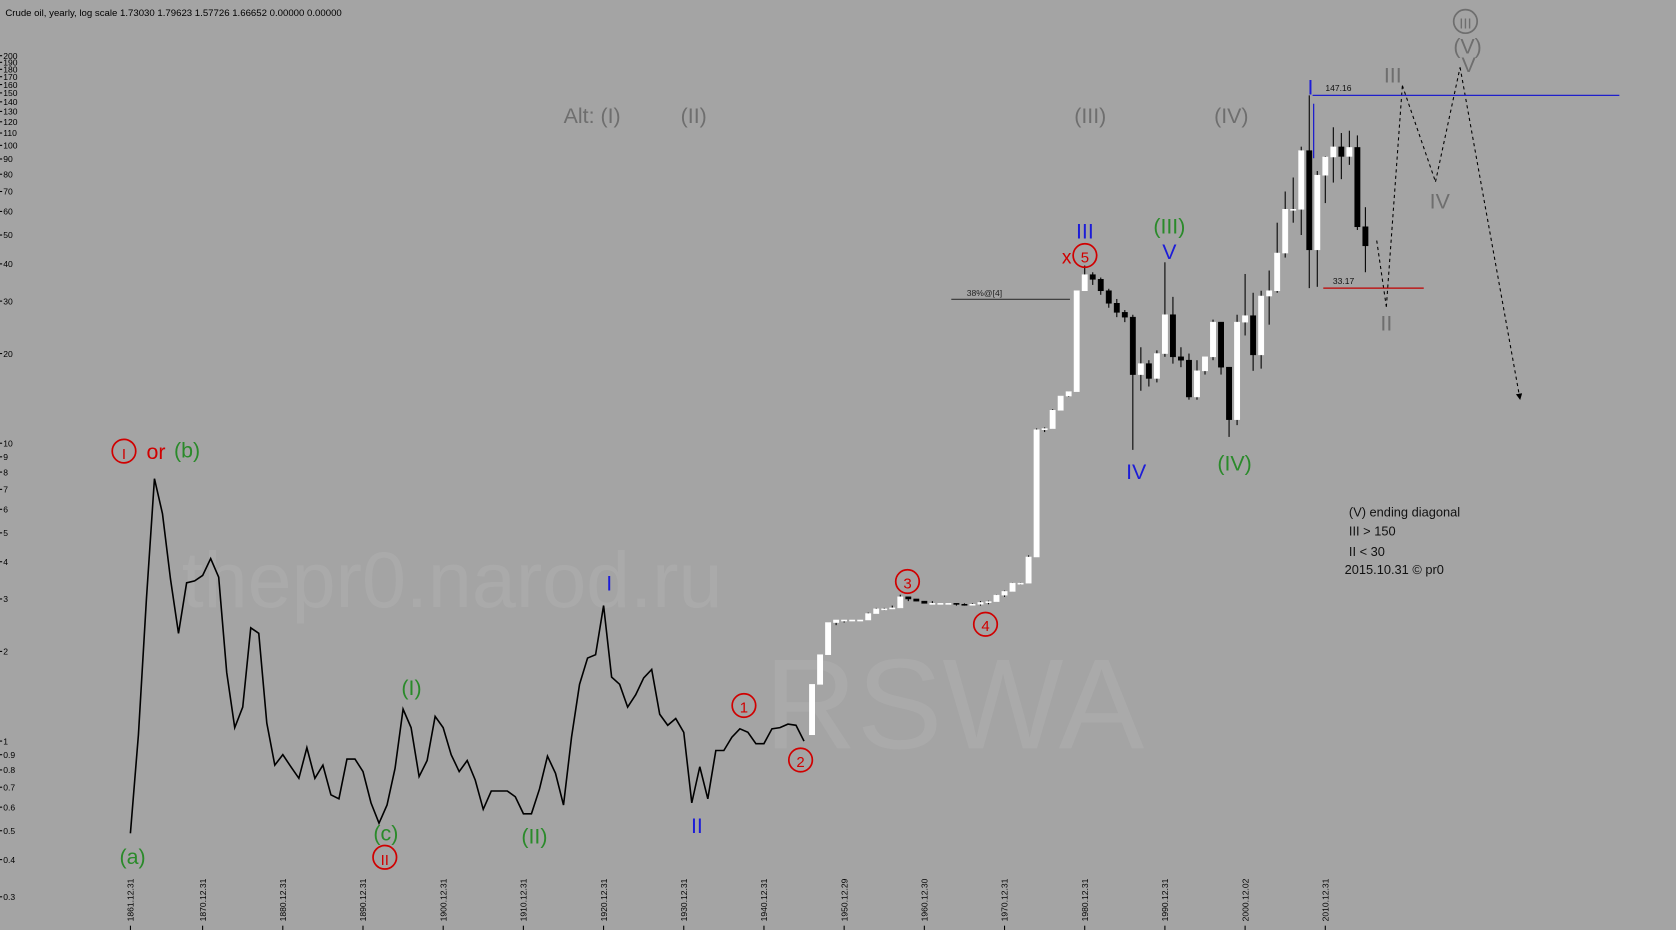 The height and width of the screenshot is (930, 1676). Describe the element at coordinates (9, 787) in the screenshot. I see `y-tick-label: 0.7` at that location.